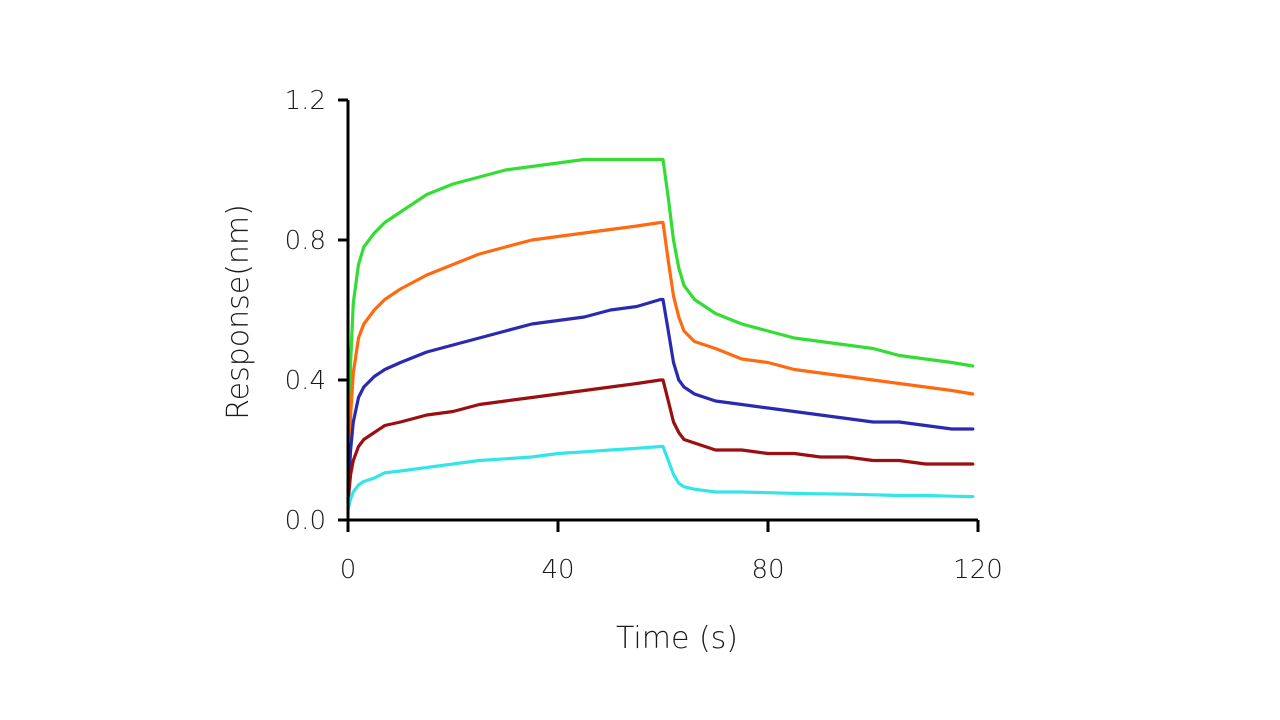 Image resolution: width=1280 pixels, height=720 pixels. Describe the element at coordinates (557, 570) in the screenshot. I see `x-tick-label: 40` at that location.